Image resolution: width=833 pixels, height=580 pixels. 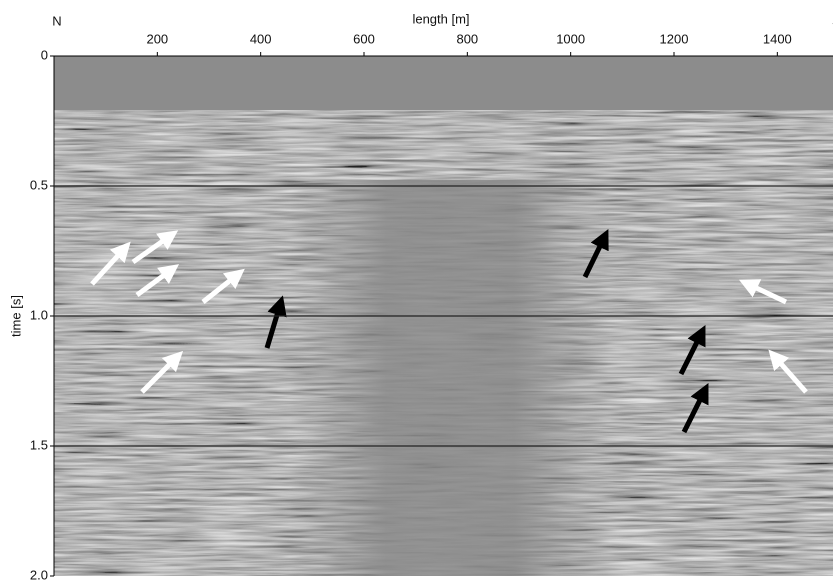 What do you see at coordinates (44, 54) in the screenshot?
I see `y-tick-label: 0` at bounding box center [44, 54].